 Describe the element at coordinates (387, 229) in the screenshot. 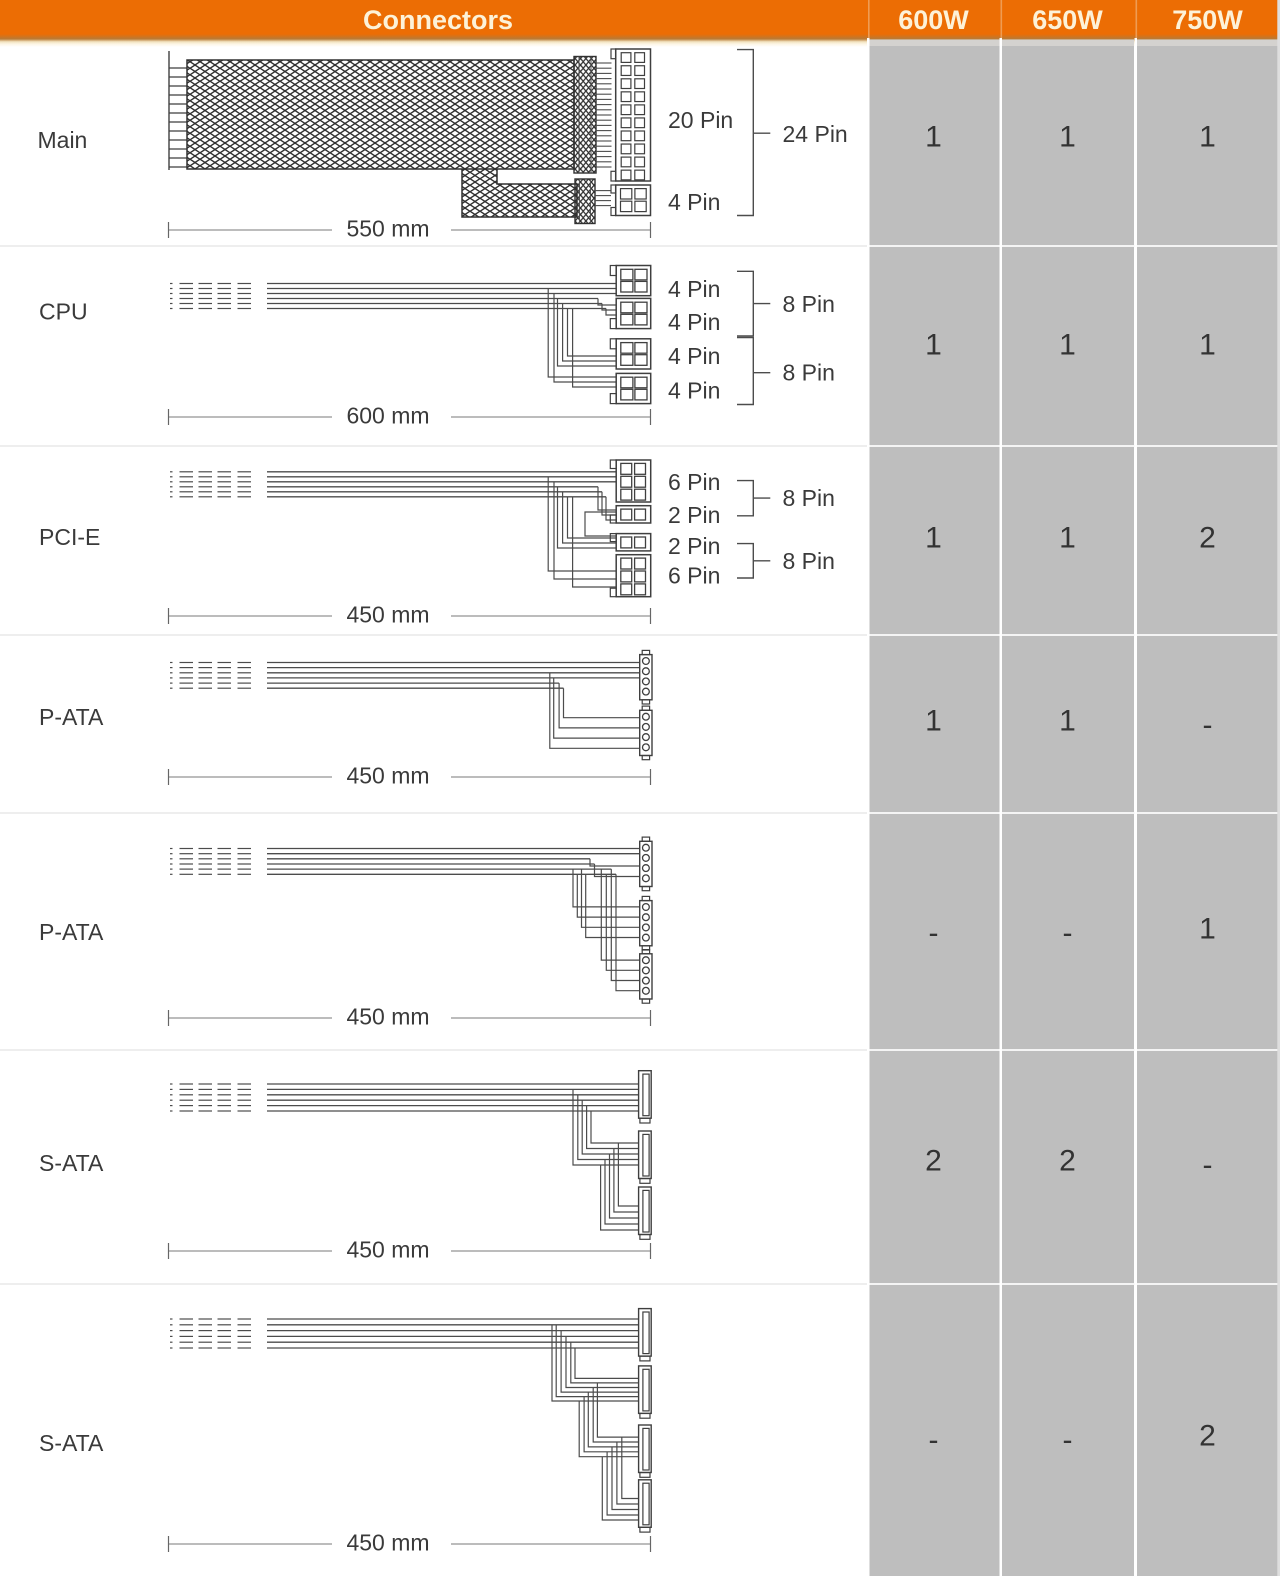

I see `svg-text: 550 mm` at that location.